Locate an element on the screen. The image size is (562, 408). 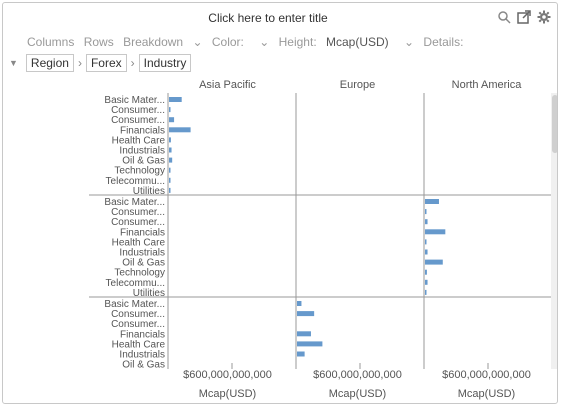
column-header-north-america: North America is located at coordinates (486, 85).